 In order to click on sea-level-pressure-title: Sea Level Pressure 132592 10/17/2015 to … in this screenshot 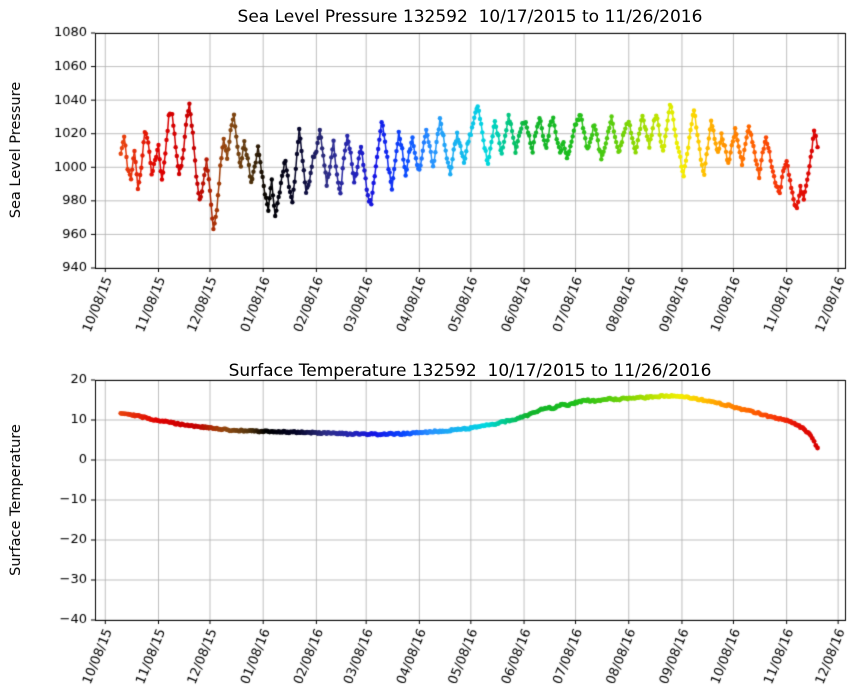, I will do `click(470, 17)`.